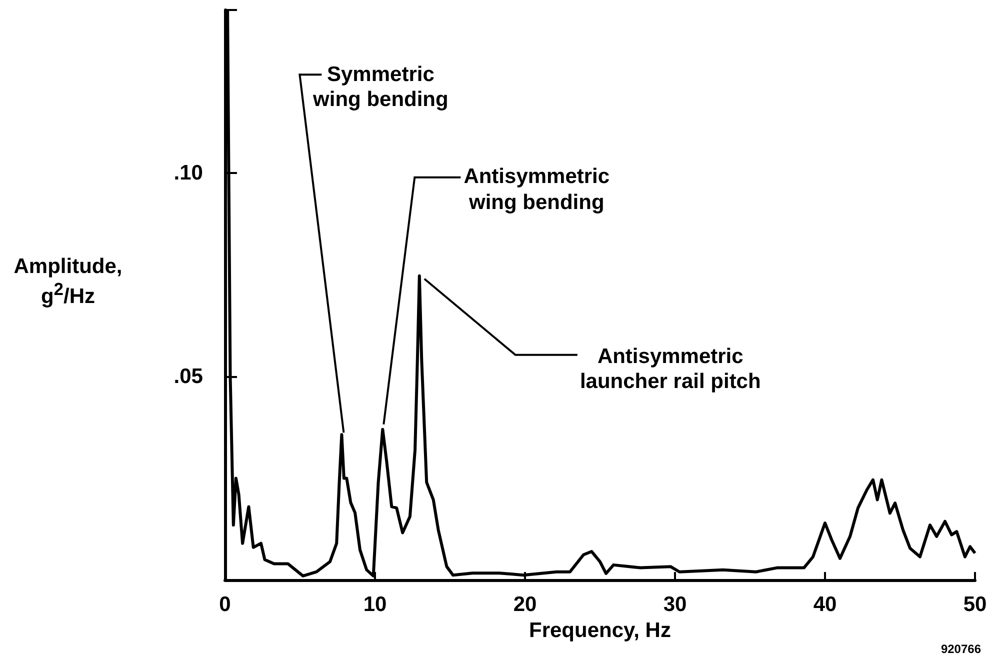 The image size is (995, 664). I want to click on x-tick-label: 0, so click(225, 604).